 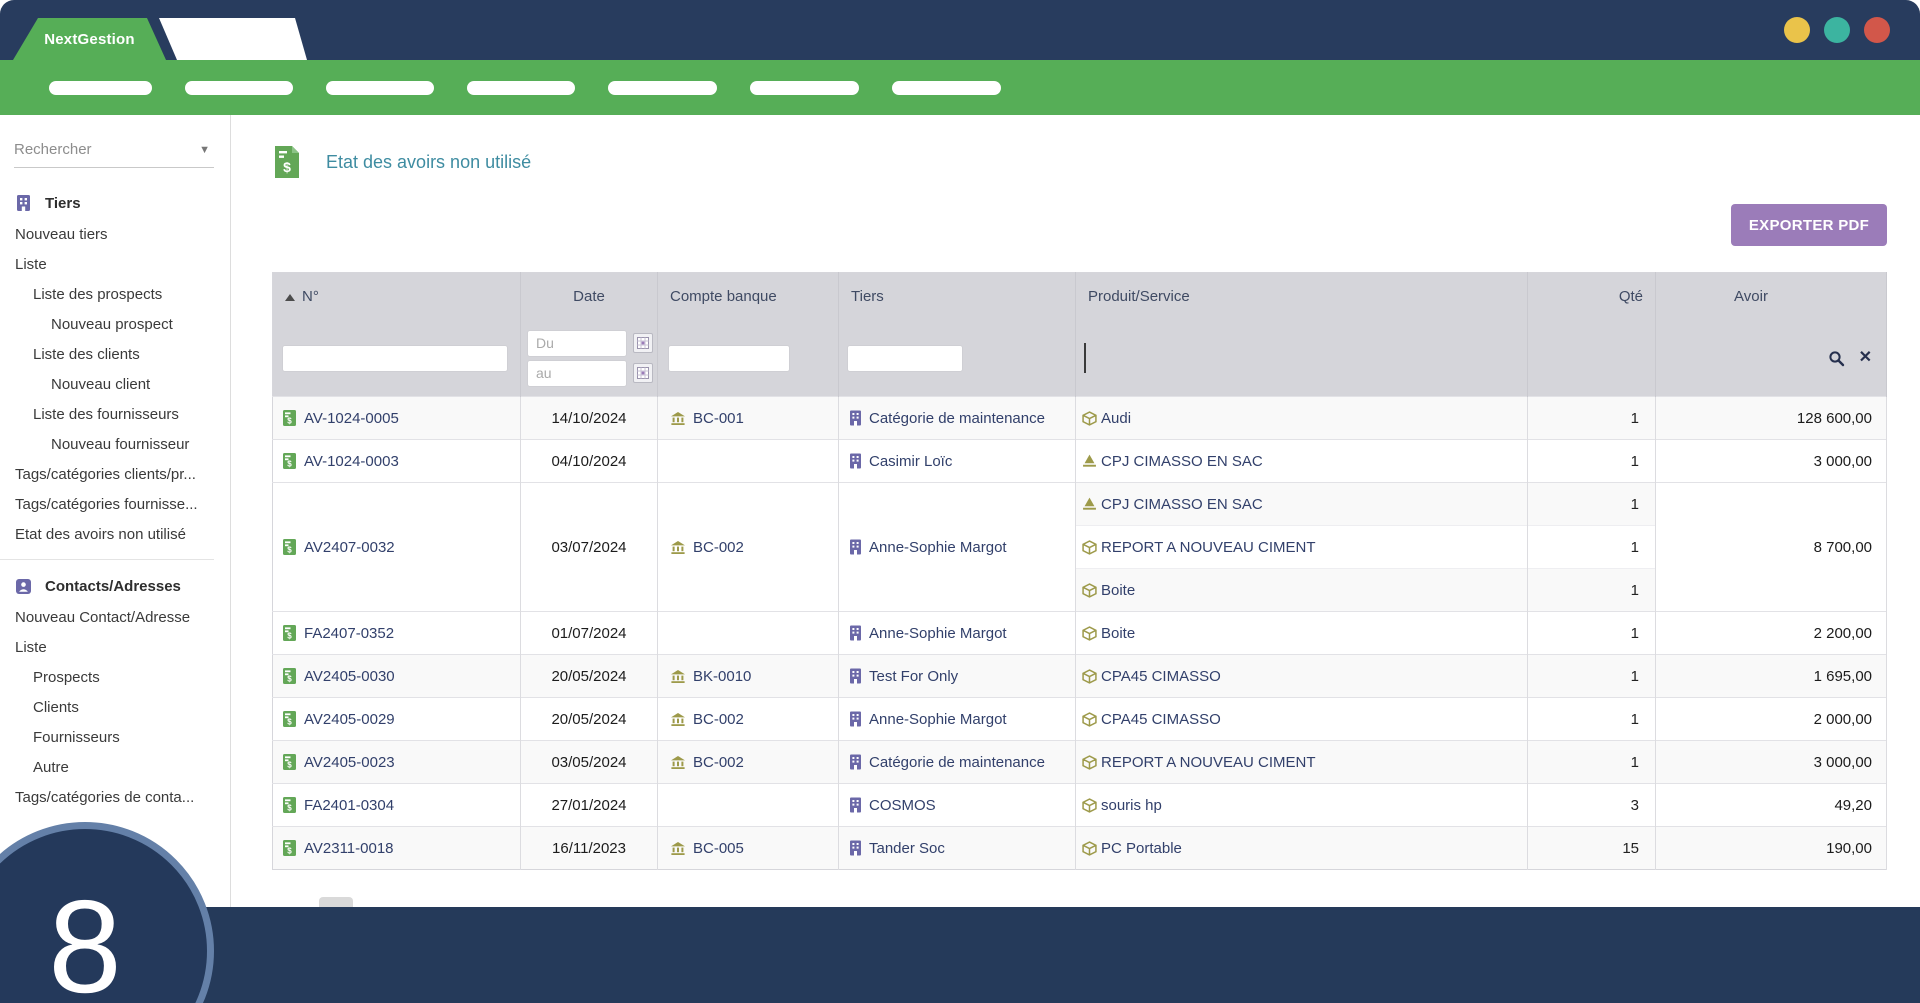 What do you see at coordinates (729, 358) in the screenshot?
I see `filter-bank-input` at bounding box center [729, 358].